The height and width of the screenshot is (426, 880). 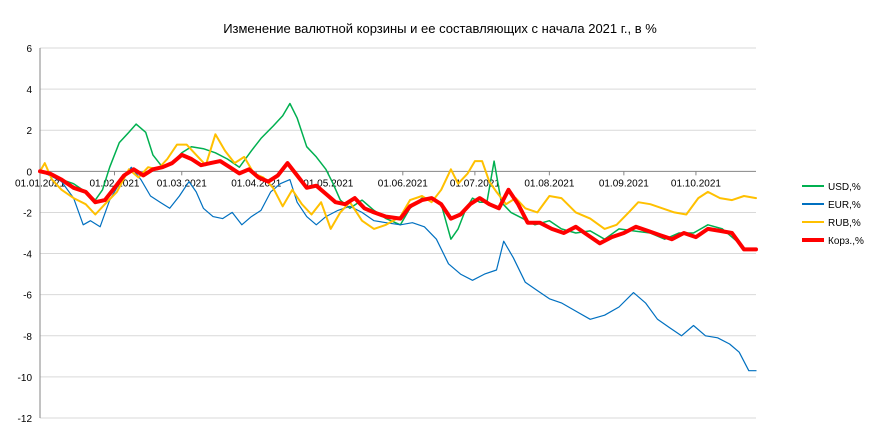 What do you see at coordinates (475, 183) in the screenshot?
I see `x-tick-label: 01.07.2021` at bounding box center [475, 183].